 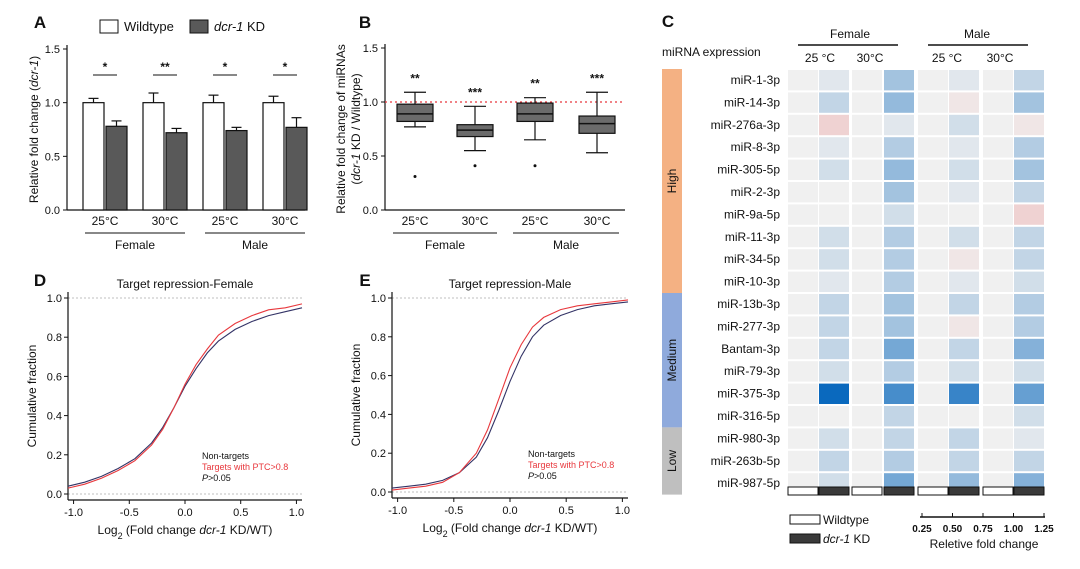 What do you see at coordinates (983, 529) in the screenshot?
I see `colorbar-tick-label: 0.75` at bounding box center [983, 529].